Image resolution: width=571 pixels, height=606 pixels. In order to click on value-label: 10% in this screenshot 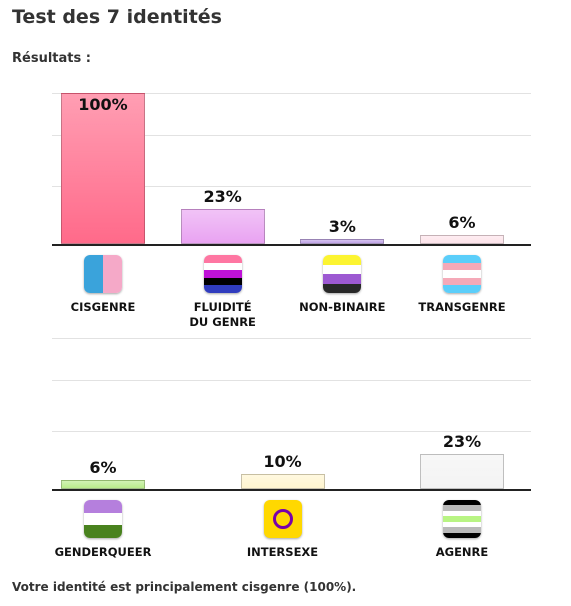, I will do `click(282, 461)`.